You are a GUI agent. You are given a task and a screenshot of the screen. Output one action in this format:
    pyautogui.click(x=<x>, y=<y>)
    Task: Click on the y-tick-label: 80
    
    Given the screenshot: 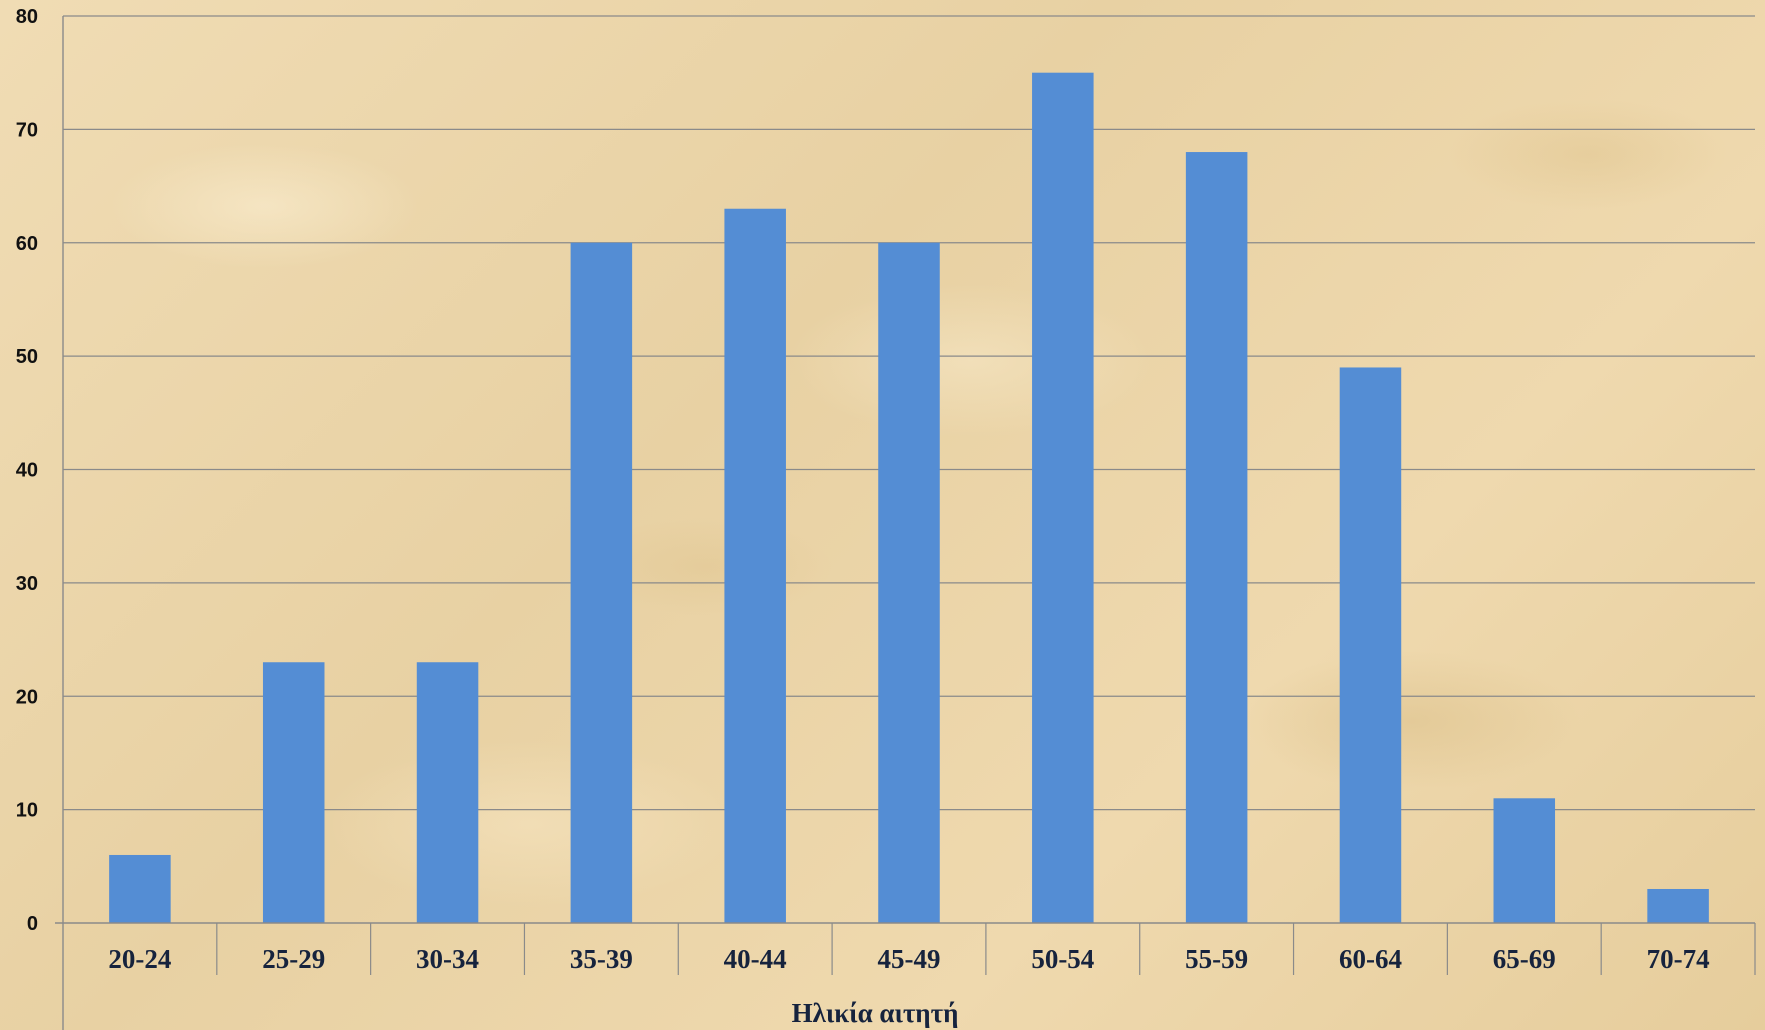 What is the action you would take?
    pyautogui.click(x=27, y=17)
    